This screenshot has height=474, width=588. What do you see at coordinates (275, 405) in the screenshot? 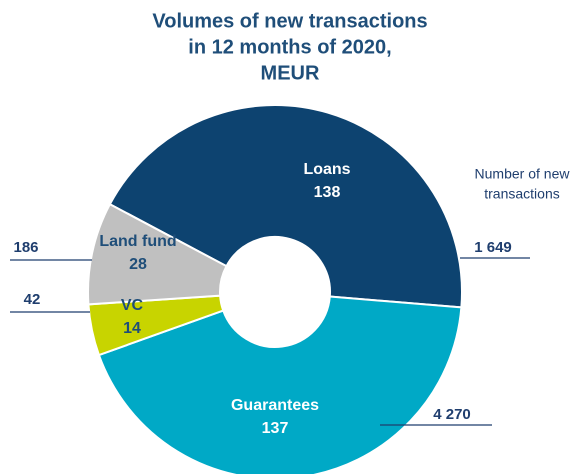
I see `segment-label: Guarantees` at bounding box center [275, 405].